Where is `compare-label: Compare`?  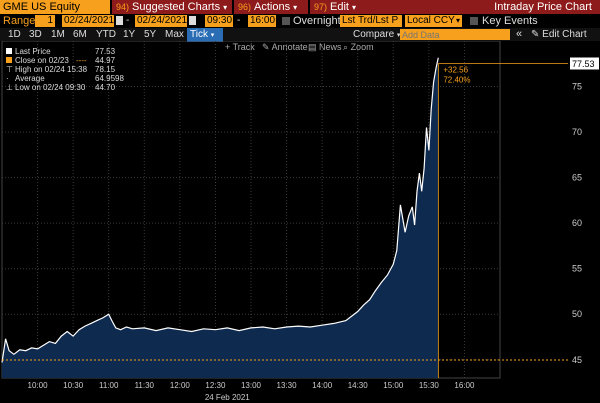 compare-label: Compare is located at coordinates (374, 34).